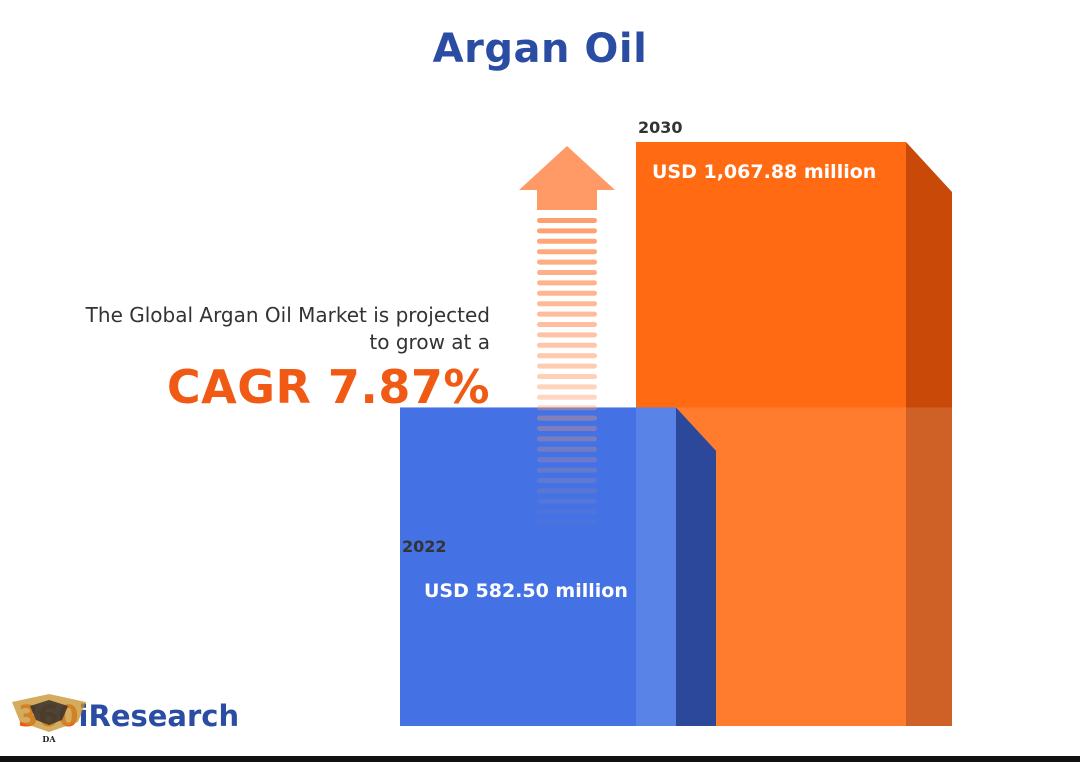 The height and width of the screenshot is (762, 1080). Describe the element at coordinates (49, 739) in the screenshot. I see `svg-text: DA` at that location.